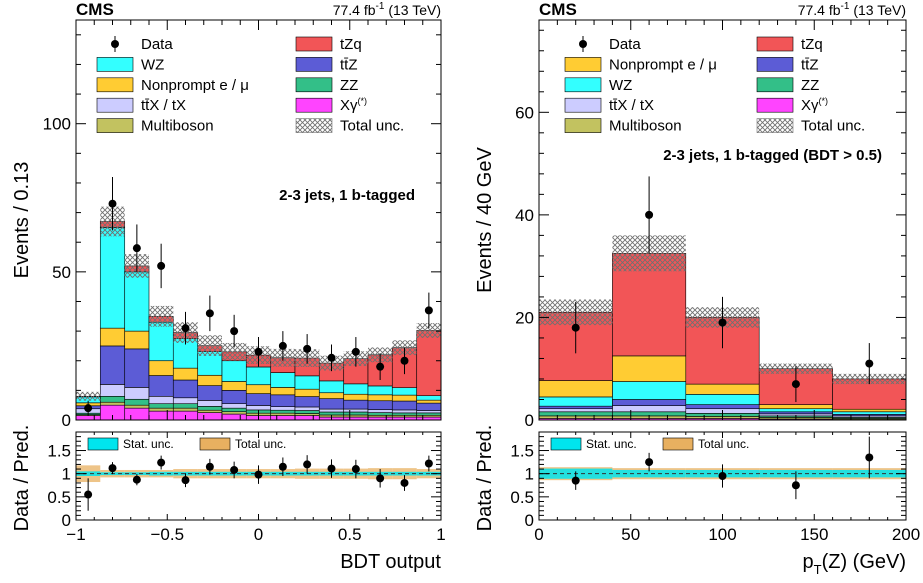 This screenshot has width=923, height=583. Describe the element at coordinates (812, 44) in the screenshot. I see `legend-text: tZq` at that location.